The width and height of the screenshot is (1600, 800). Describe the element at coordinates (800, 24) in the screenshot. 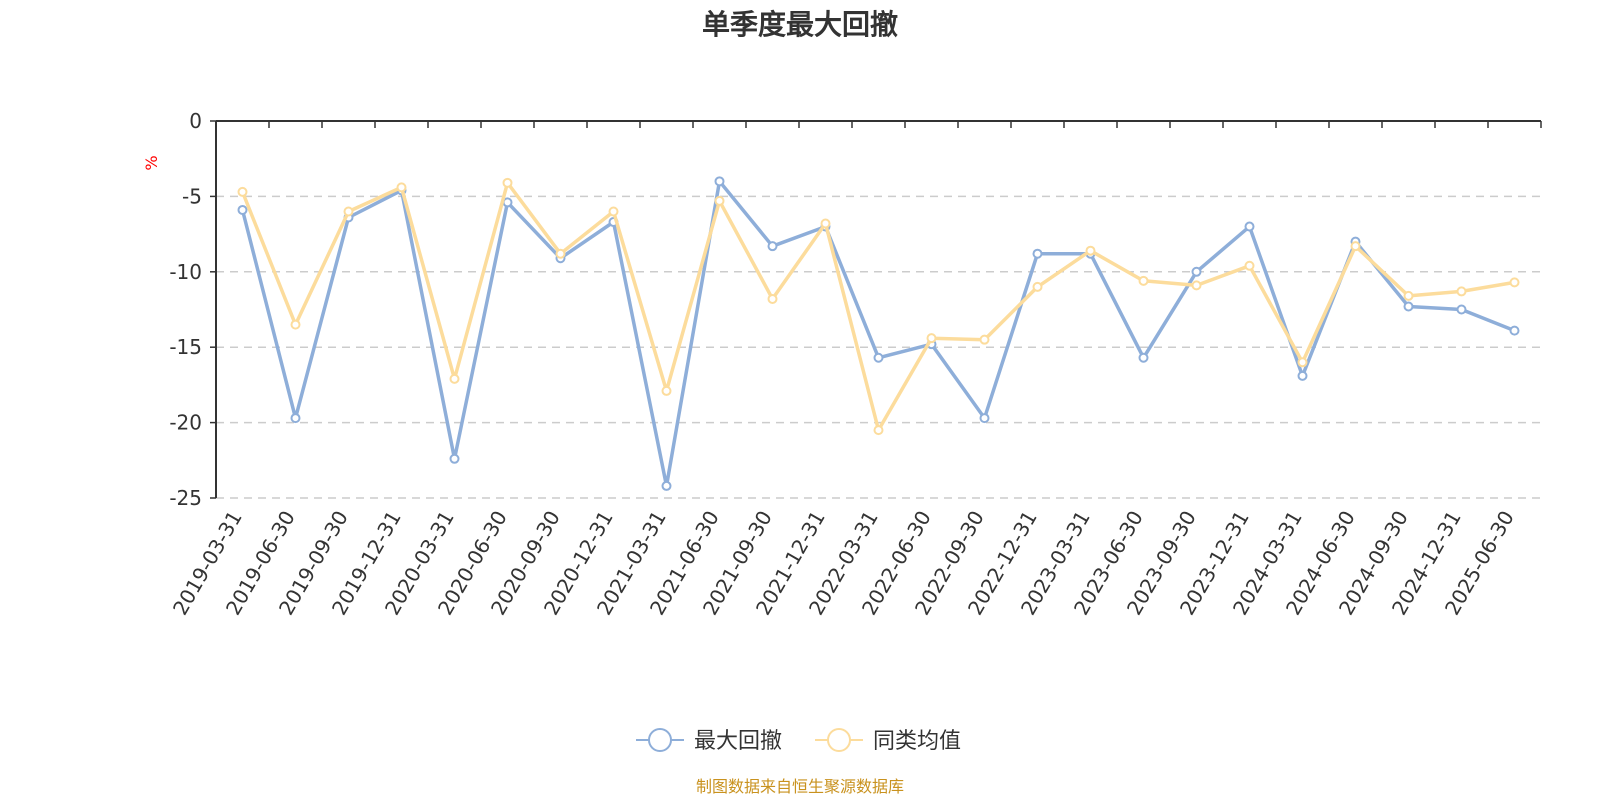

I see `chart-title: 单季度最大回撤` at that location.